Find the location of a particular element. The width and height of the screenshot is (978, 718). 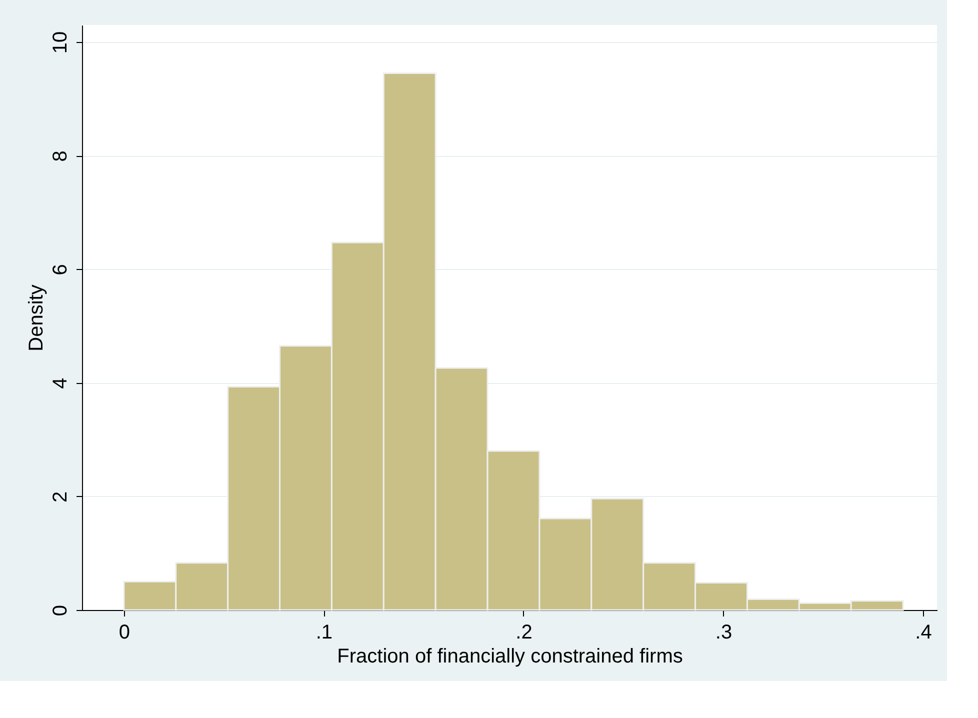

y-tick-label: 6 is located at coordinates (61, 270).